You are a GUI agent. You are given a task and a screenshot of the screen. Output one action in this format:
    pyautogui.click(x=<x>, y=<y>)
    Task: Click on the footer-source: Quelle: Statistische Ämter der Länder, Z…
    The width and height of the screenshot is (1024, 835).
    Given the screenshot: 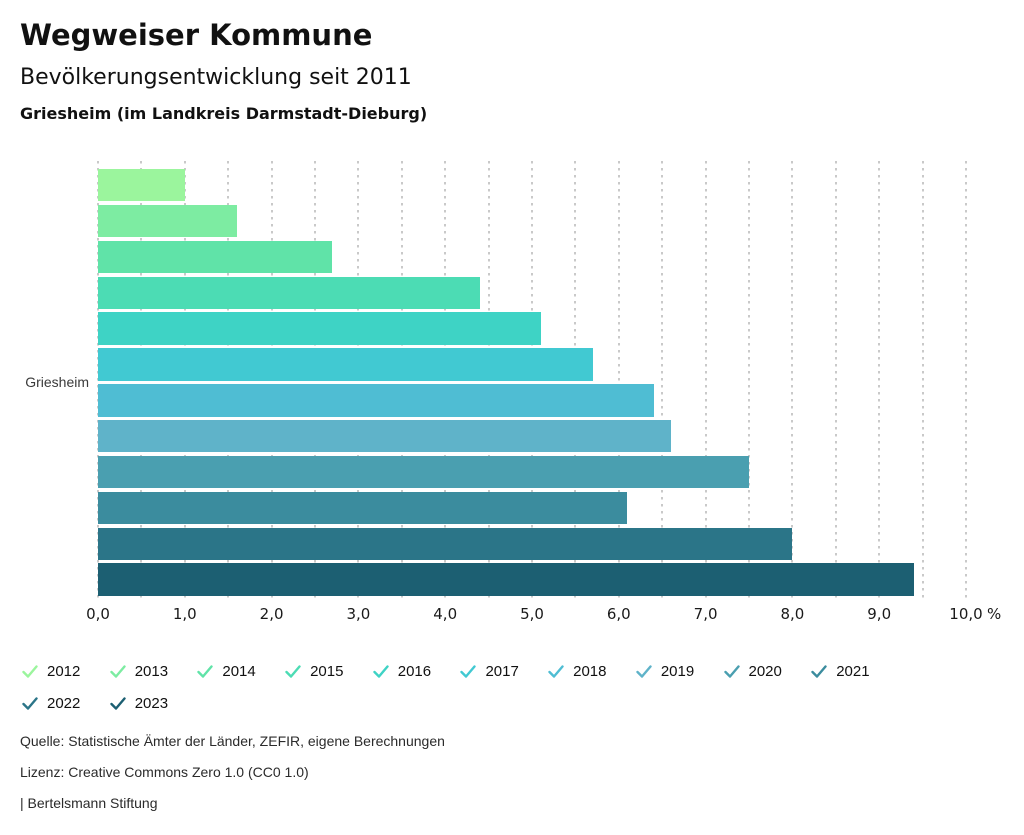 What is the action you would take?
    pyautogui.click(x=232, y=741)
    